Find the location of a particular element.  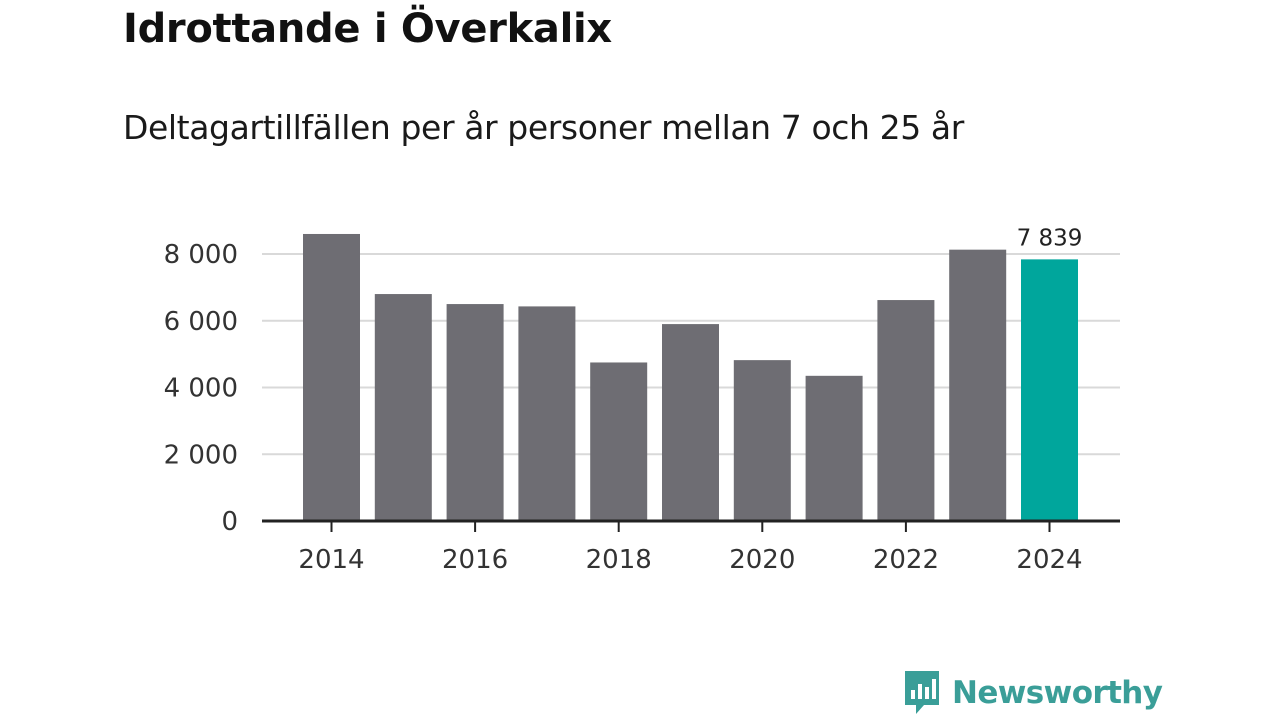

x-tick-label-2020: 2020 is located at coordinates (762, 560).